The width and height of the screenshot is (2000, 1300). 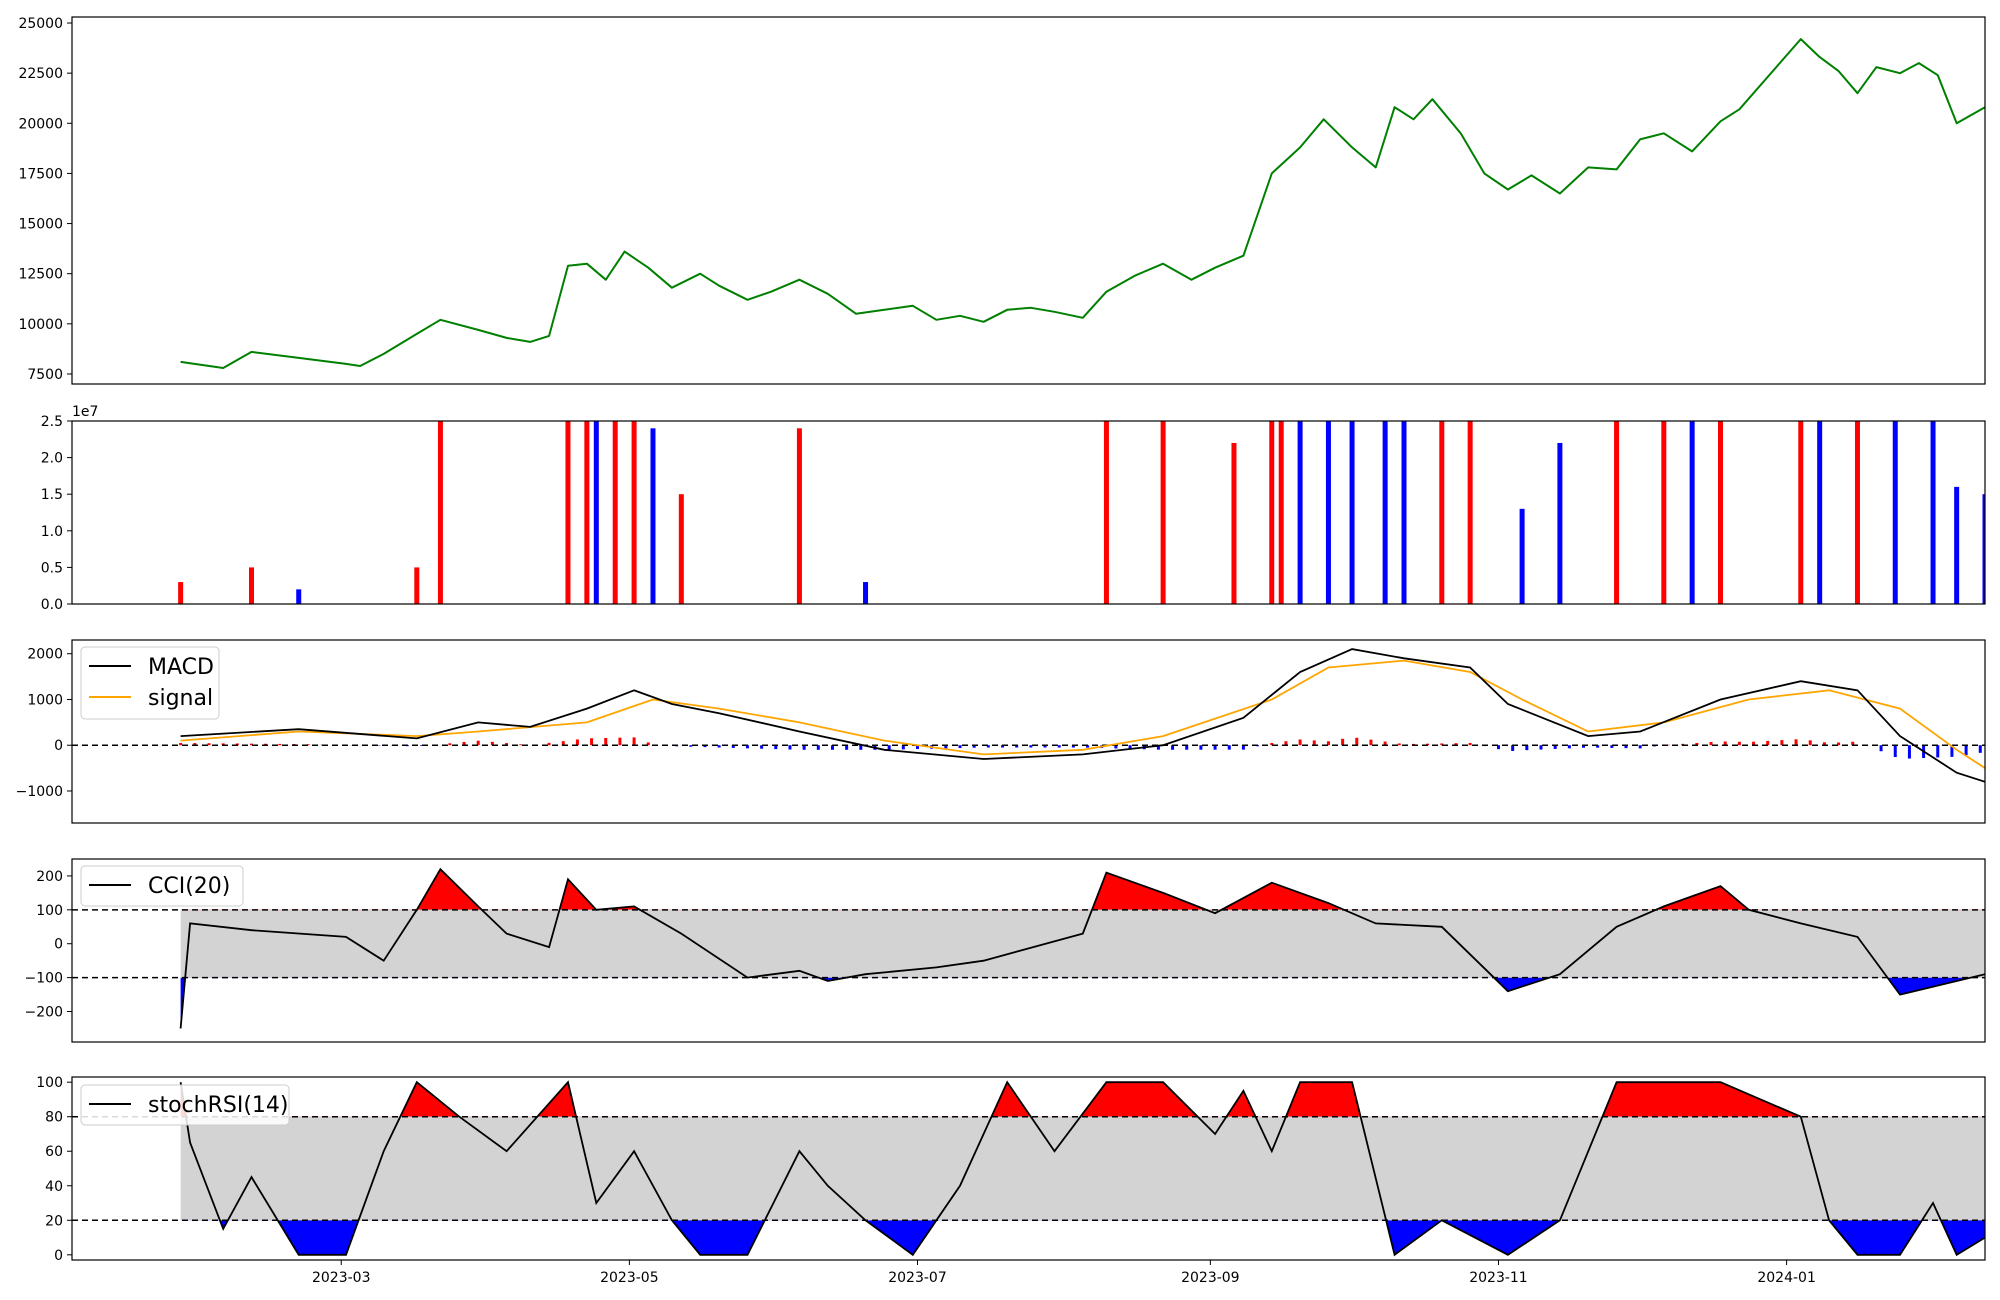 I want to click on cci-neutral-band, so click(x=1082, y=943).